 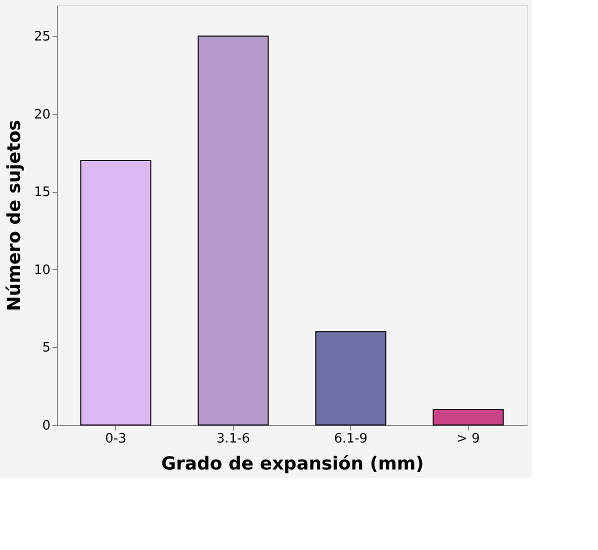 What do you see at coordinates (351, 439) in the screenshot?
I see `x-tick-label: 6.1-9` at bounding box center [351, 439].